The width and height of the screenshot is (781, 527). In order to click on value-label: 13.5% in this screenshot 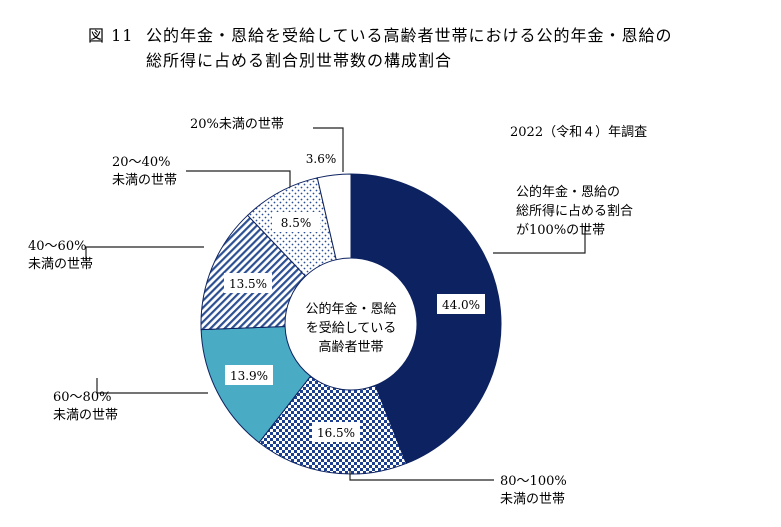, I will do `click(248, 284)`.